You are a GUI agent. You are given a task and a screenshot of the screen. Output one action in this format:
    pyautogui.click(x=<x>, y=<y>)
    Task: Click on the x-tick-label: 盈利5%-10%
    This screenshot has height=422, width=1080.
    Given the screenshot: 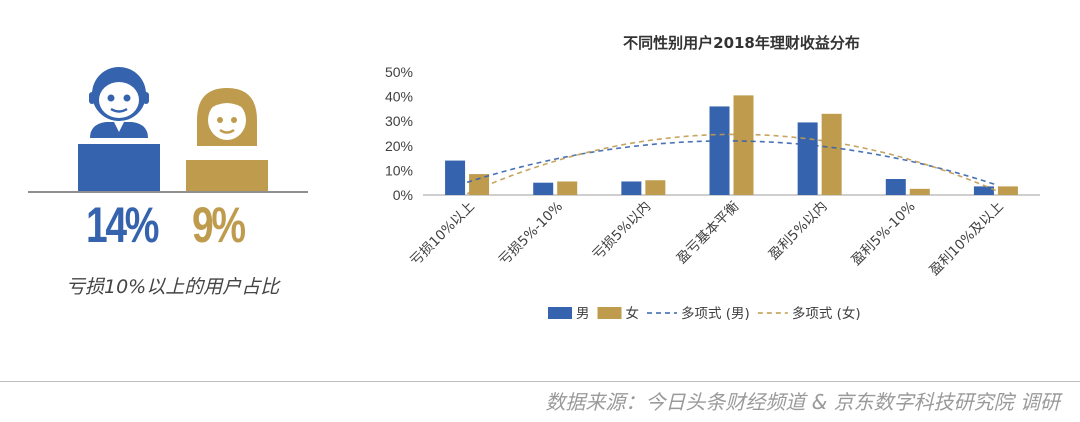 What is the action you would take?
    pyautogui.click(x=883, y=233)
    